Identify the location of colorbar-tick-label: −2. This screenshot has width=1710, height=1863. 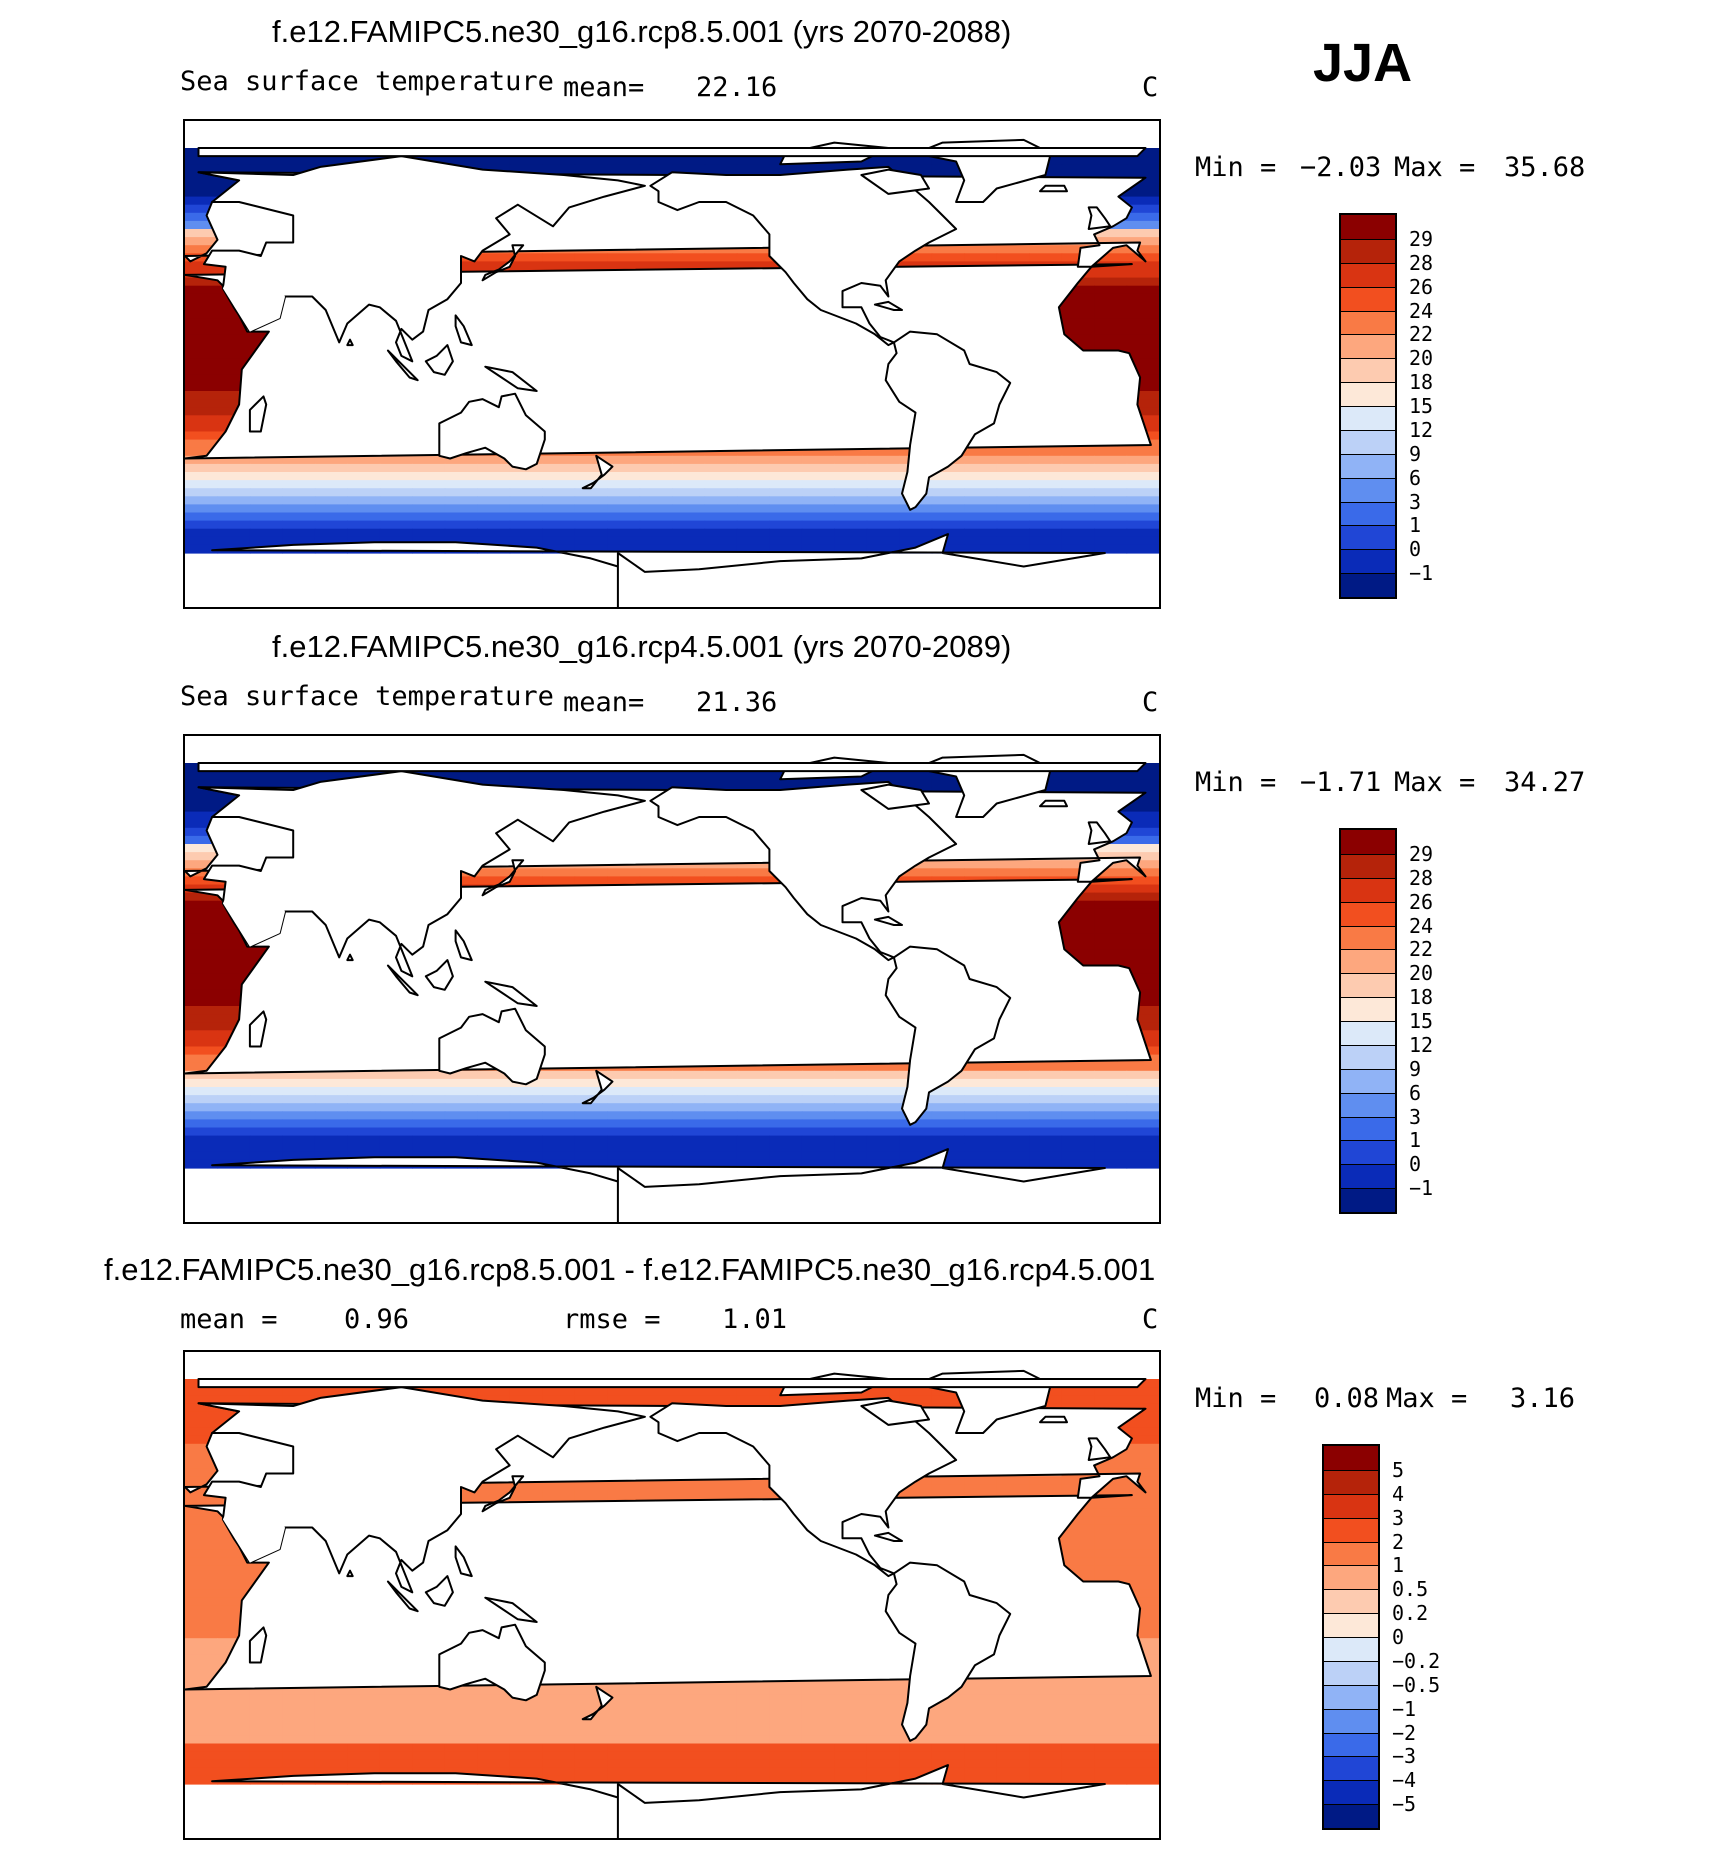
(1404, 1732).